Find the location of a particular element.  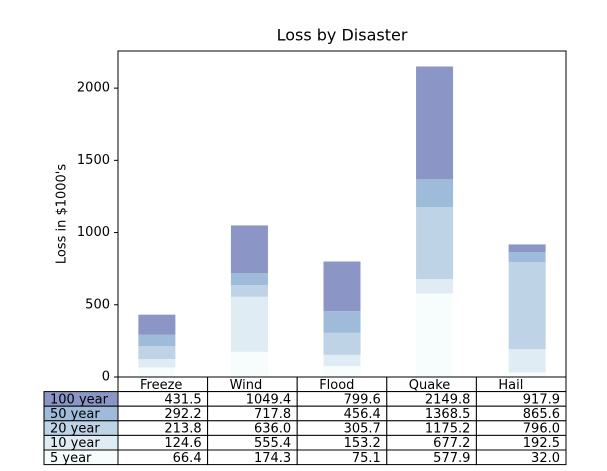

table-cell-text: 1175.2 is located at coordinates (448, 429).